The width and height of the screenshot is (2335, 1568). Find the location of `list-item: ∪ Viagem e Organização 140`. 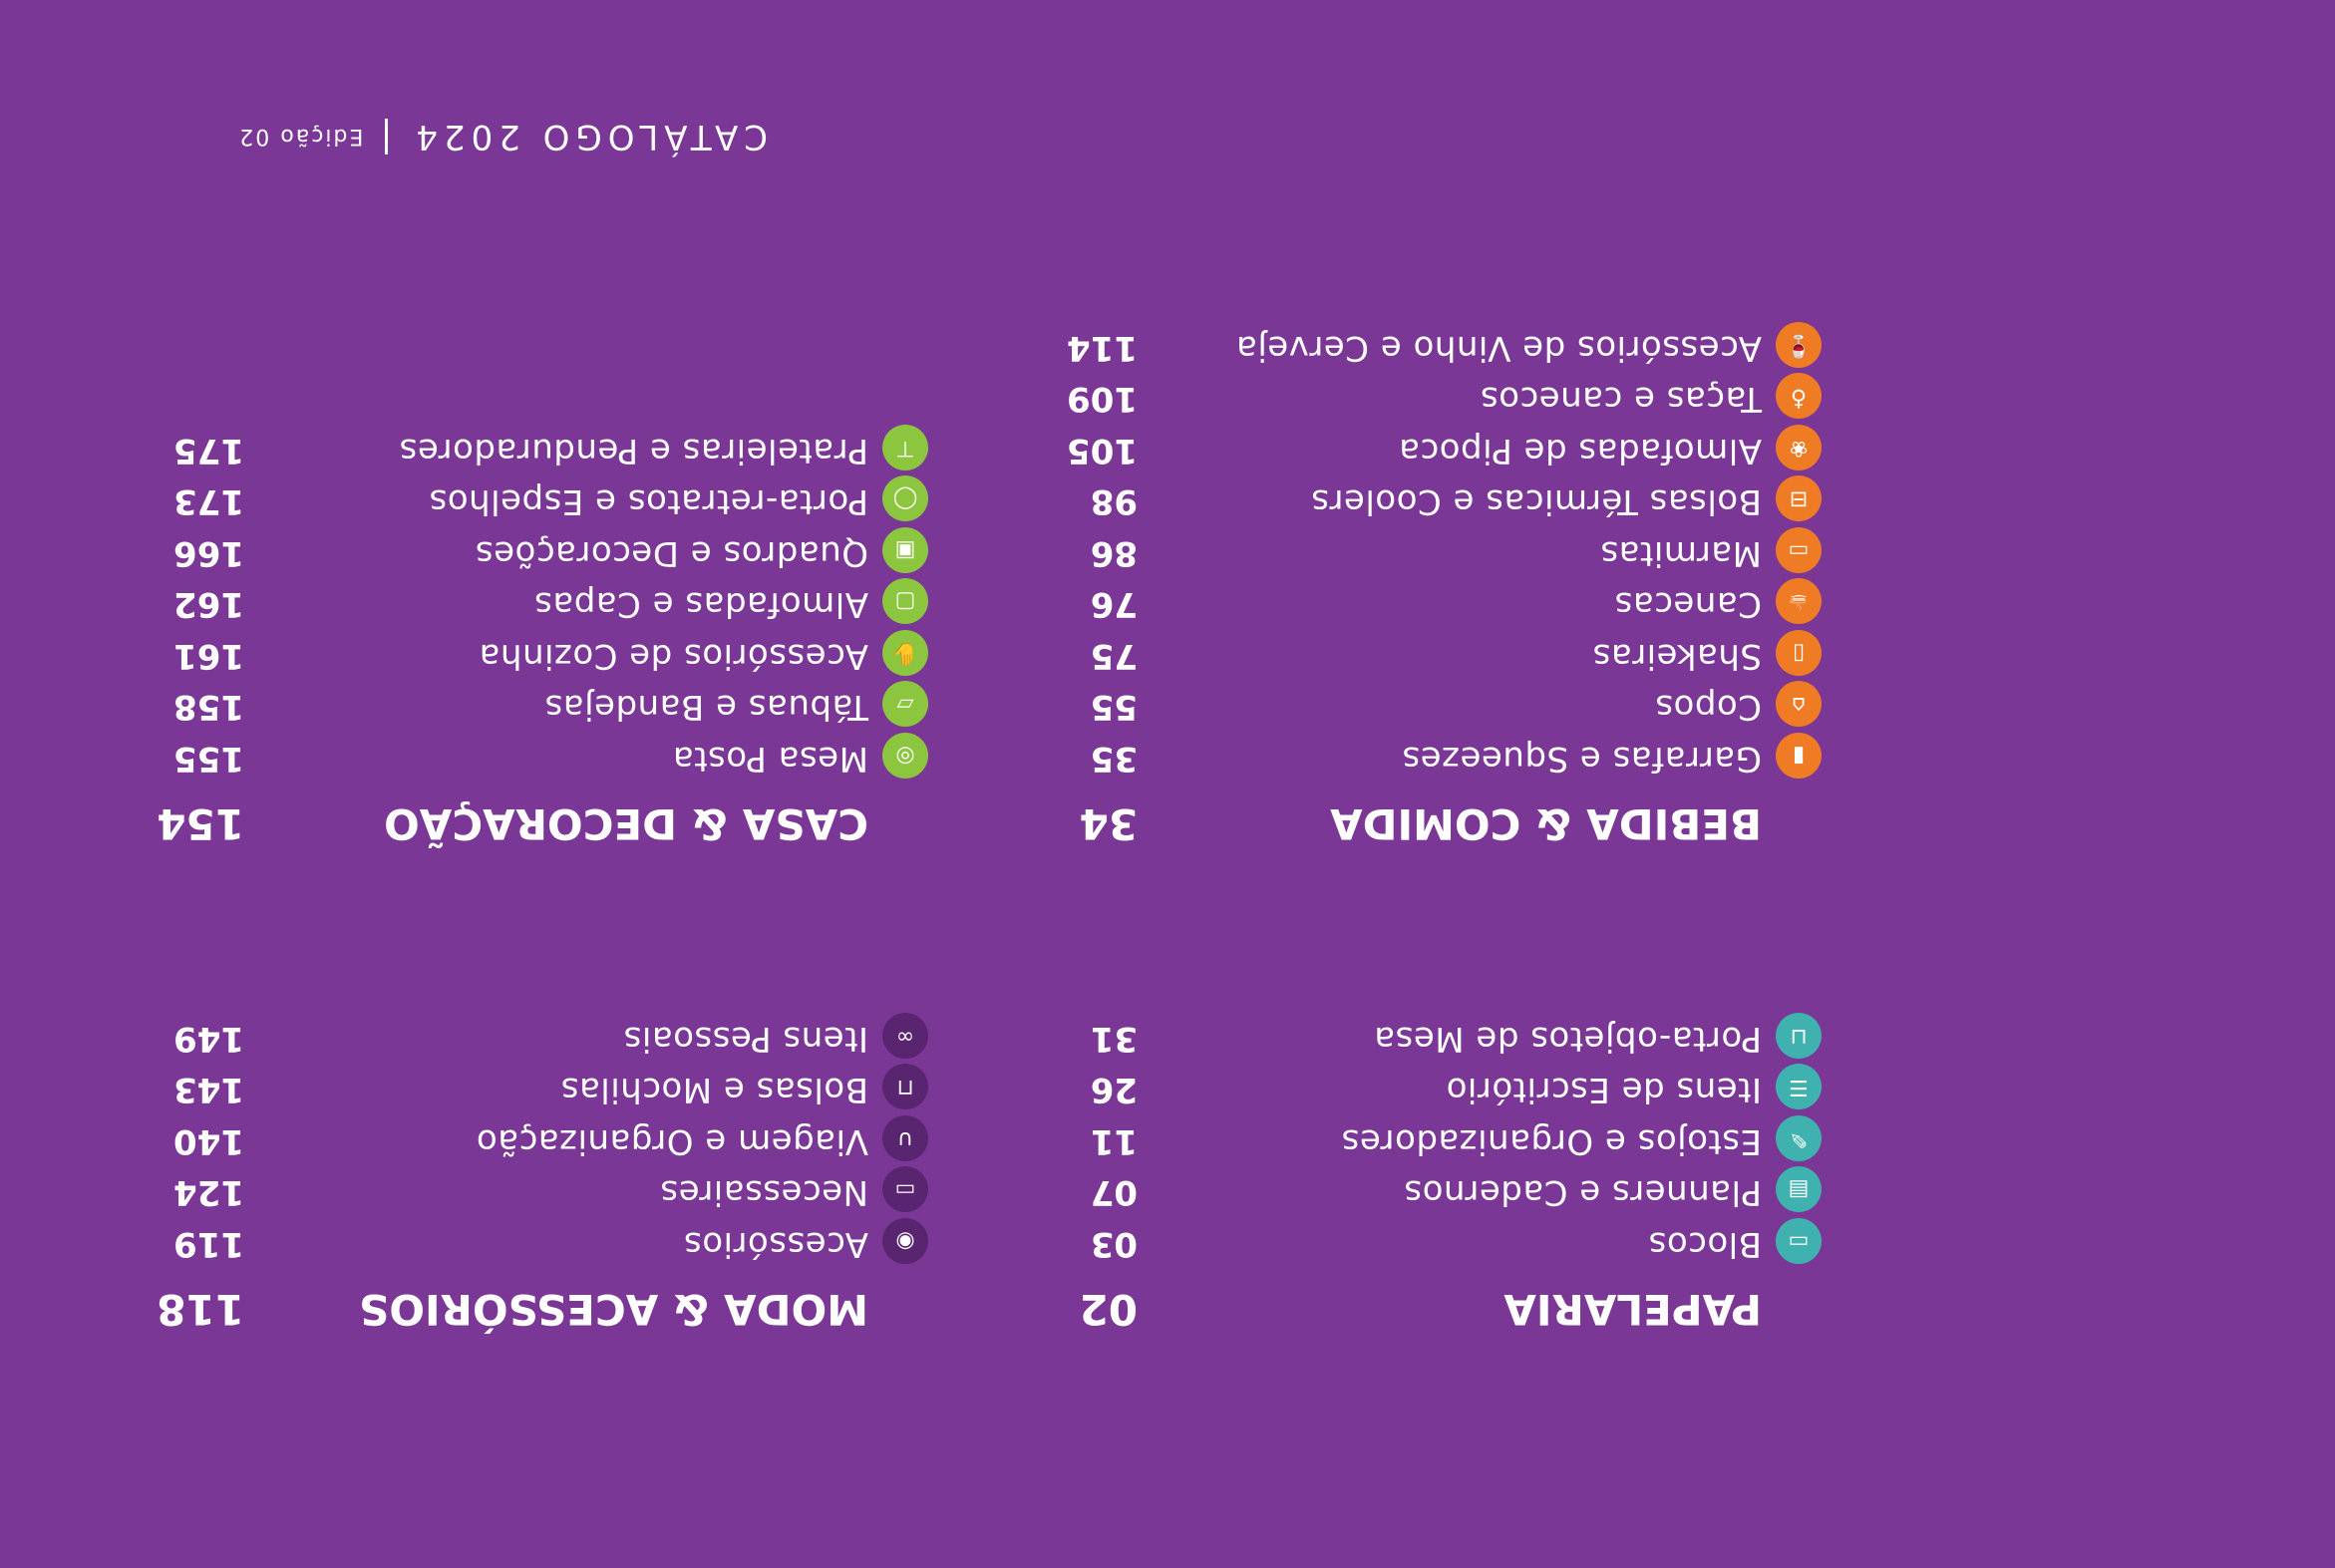

list-item: ∪ Viagem e Organização 140 is located at coordinates (519, 1140).